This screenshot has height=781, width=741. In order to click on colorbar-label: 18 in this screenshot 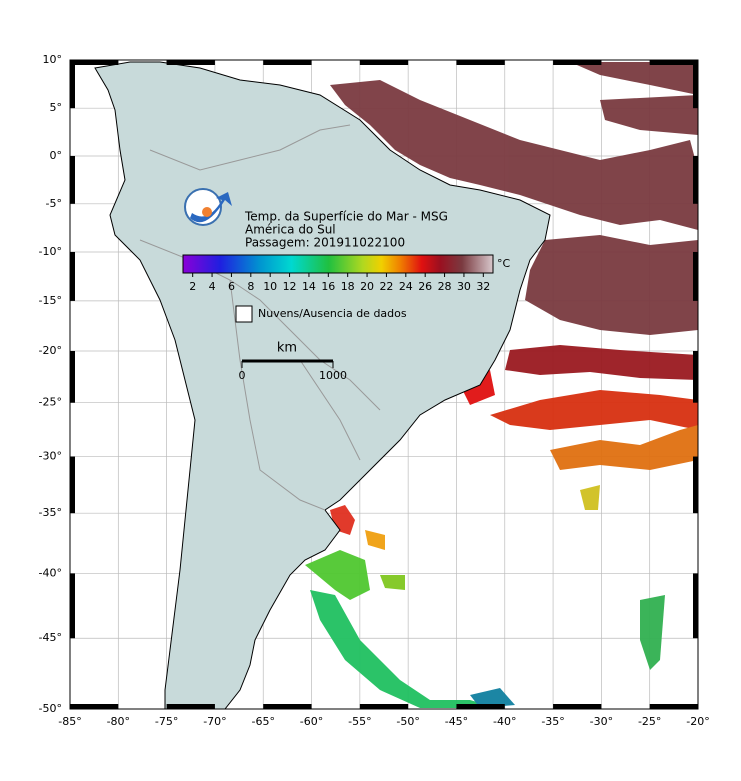, I will do `click(348, 286)`.